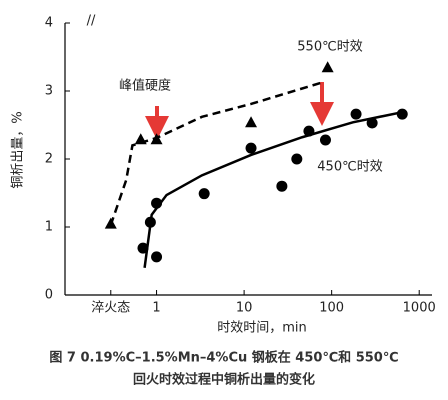 The image size is (448, 400). Describe the element at coordinates (349, 167) in the screenshot. I see `series-label: 450℃时效` at that location.